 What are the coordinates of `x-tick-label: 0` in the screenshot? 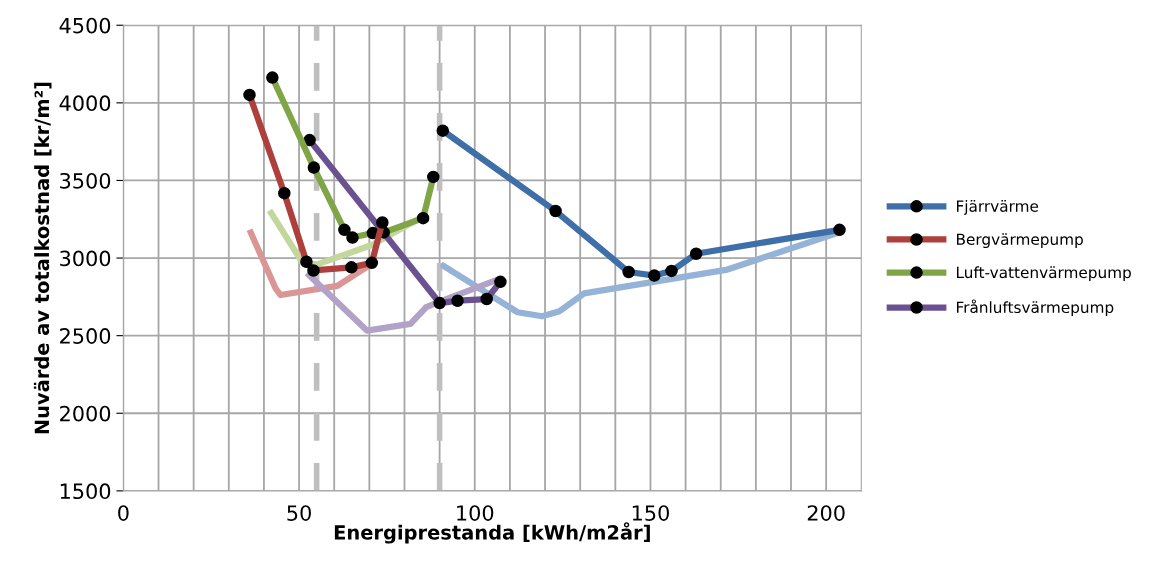 It's located at (123, 513).